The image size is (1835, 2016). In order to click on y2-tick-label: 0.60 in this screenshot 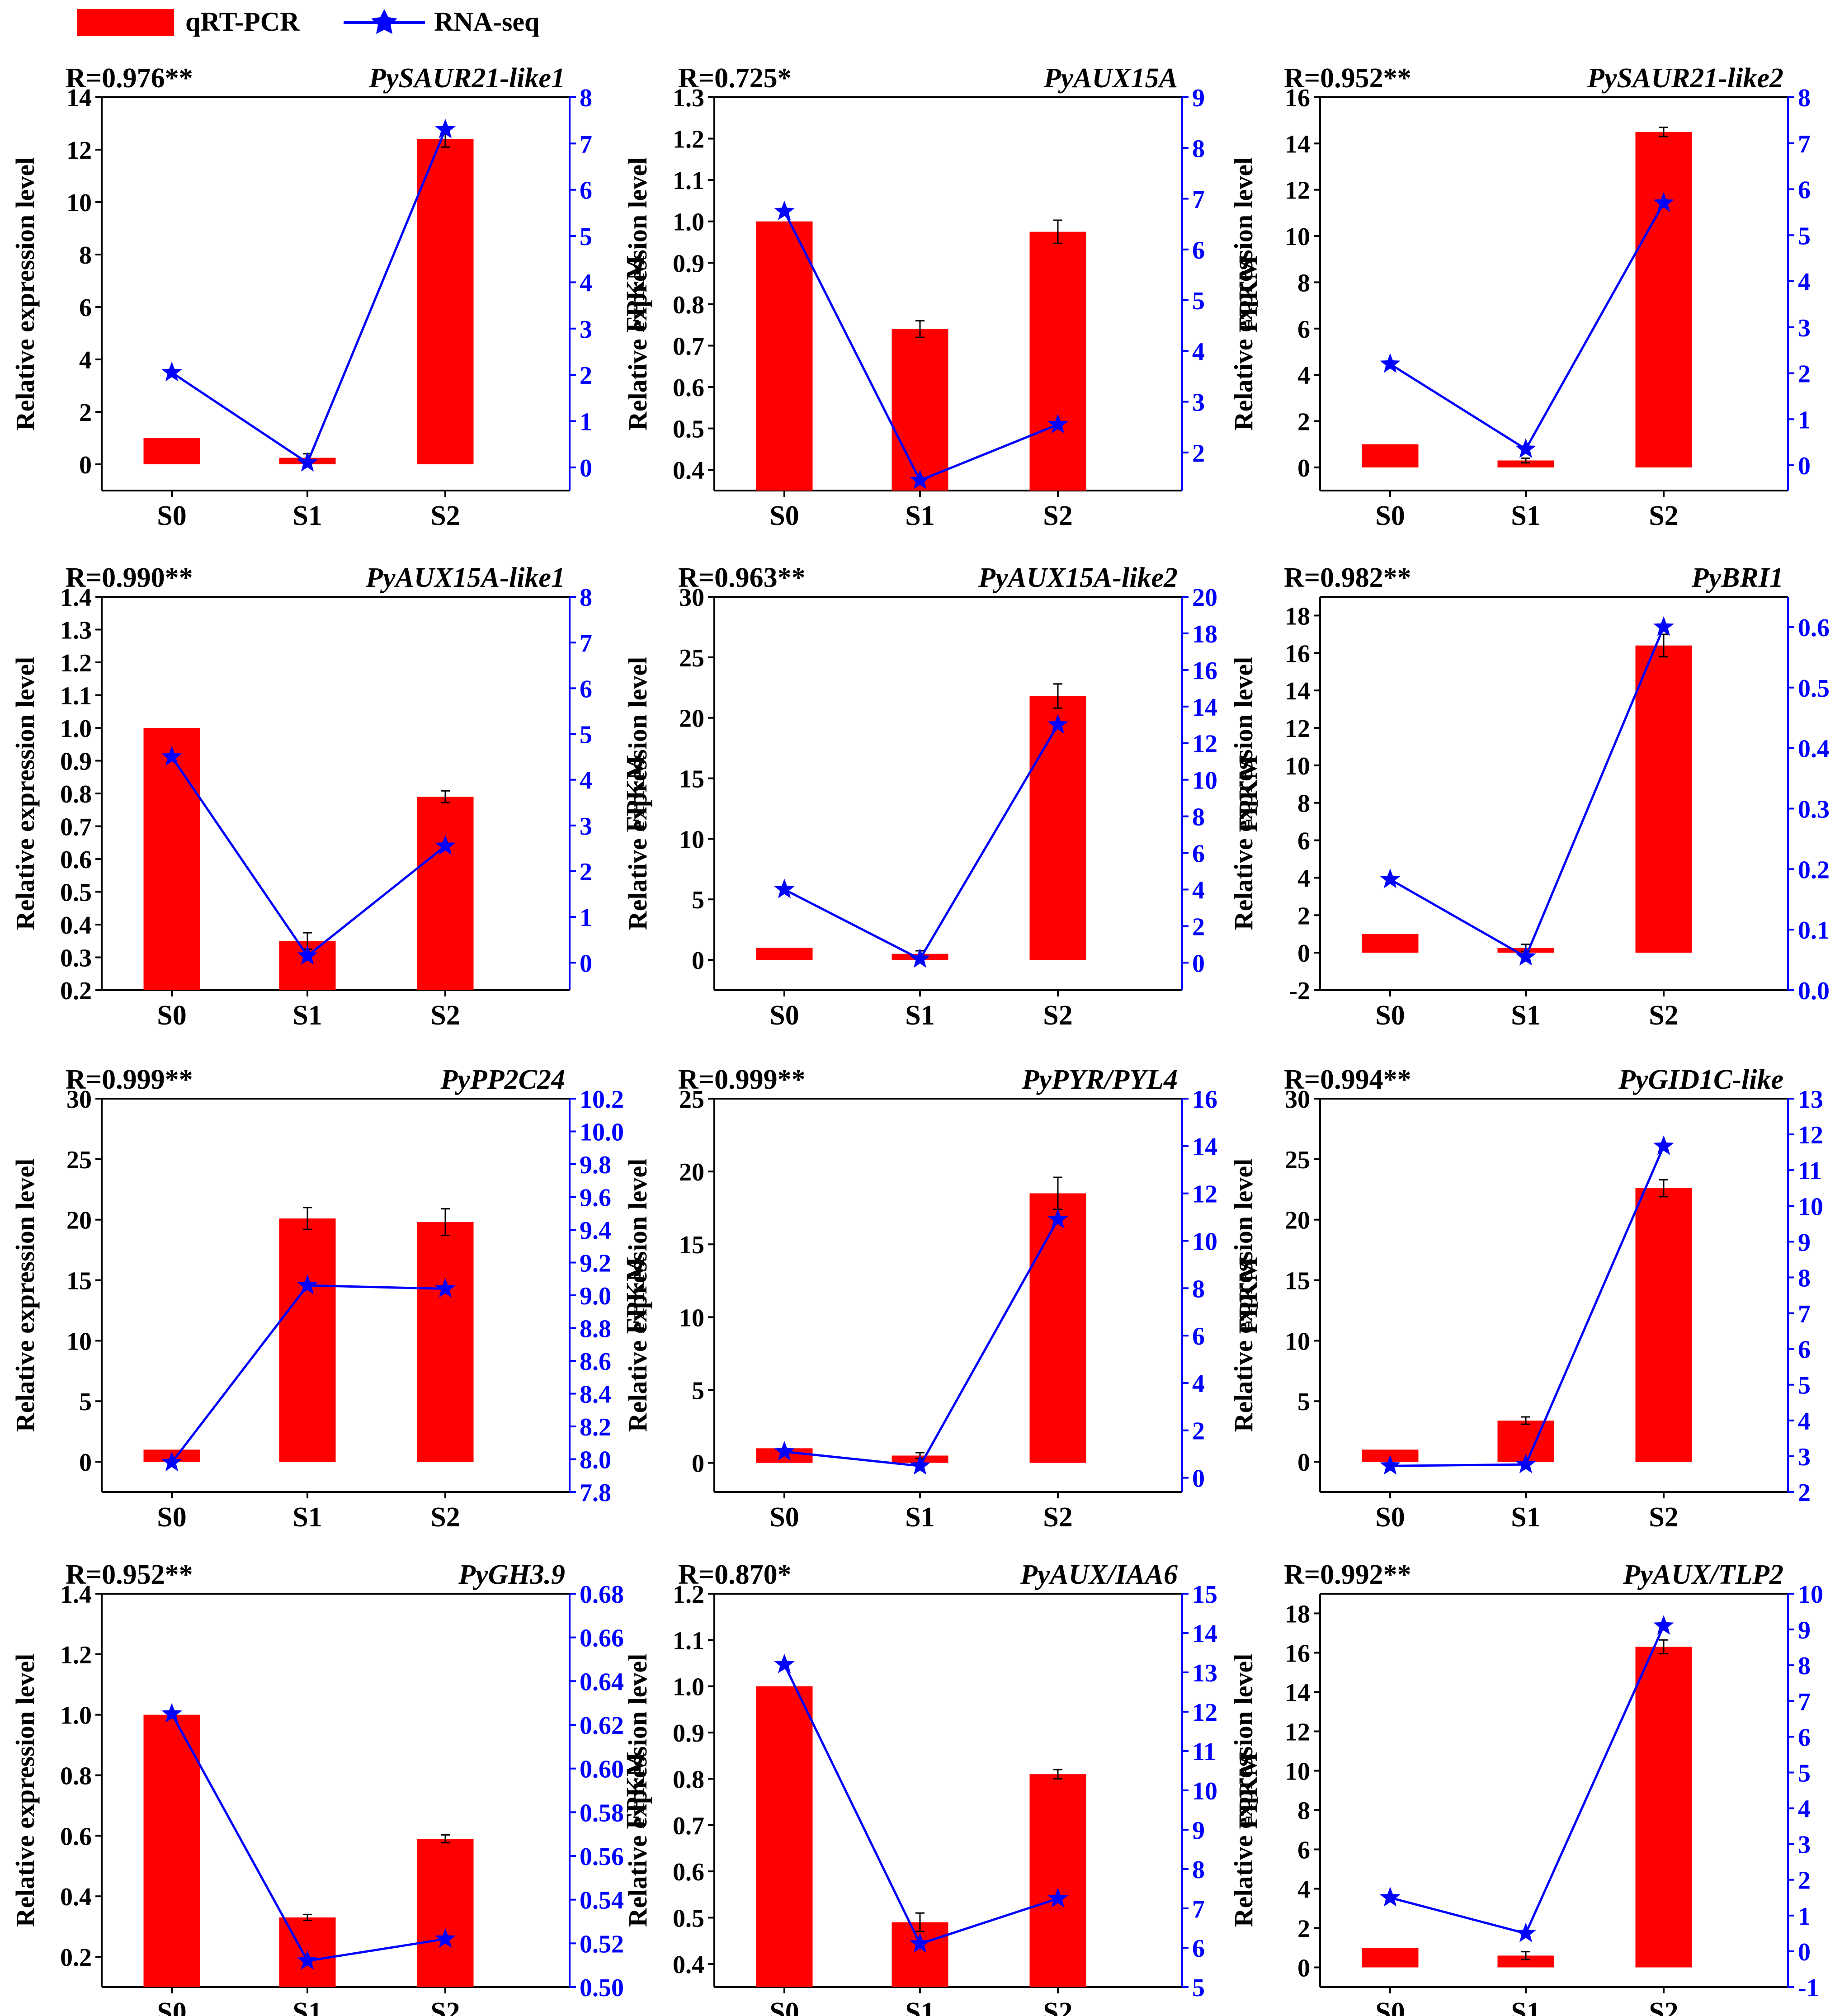, I will do `click(602, 1770)`.